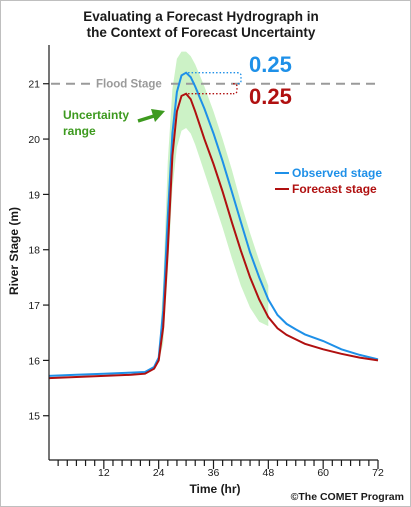  I want to click on chart-title-line-2: the Context of Forecast Uncertainty, so click(201, 32).